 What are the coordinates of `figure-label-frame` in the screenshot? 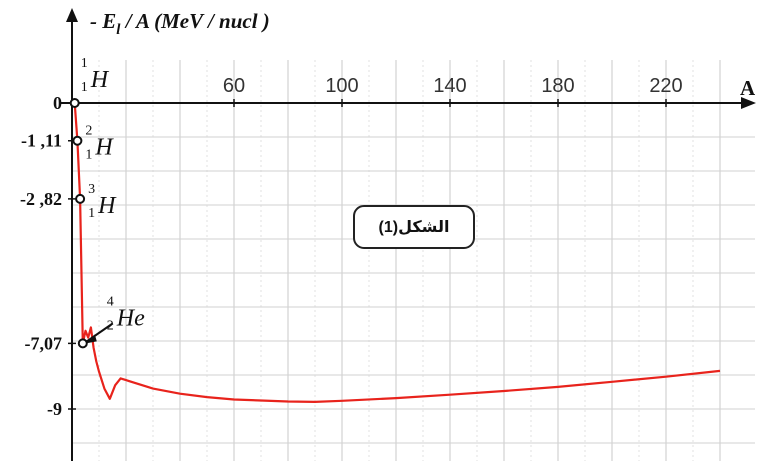 It's located at (414, 227).